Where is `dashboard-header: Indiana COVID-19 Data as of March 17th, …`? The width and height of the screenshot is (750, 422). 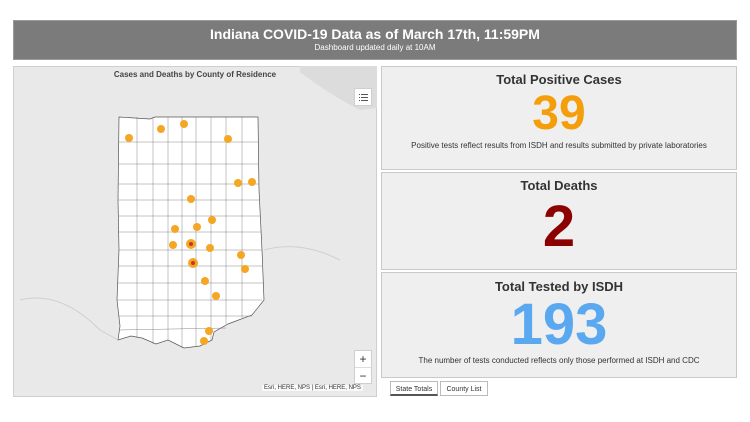
dashboard-header: Indiana COVID-19 Data as of March 17th, … is located at coordinates (375, 40).